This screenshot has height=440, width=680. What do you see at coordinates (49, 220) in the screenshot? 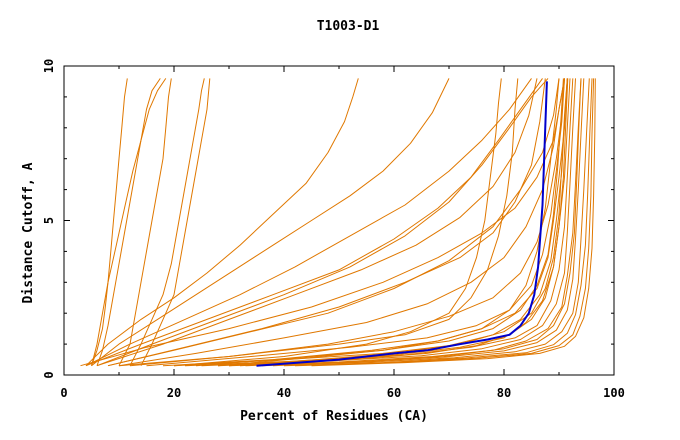
I see `y-tick-label: 5` at bounding box center [49, 220].